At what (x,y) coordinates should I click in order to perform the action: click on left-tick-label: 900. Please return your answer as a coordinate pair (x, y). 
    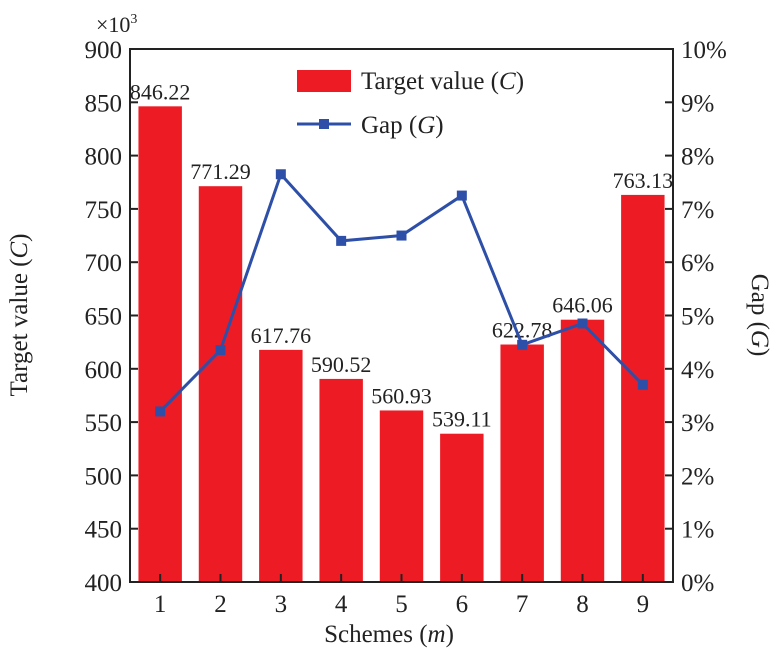
    Looking at the image, I should click on (104, 50).